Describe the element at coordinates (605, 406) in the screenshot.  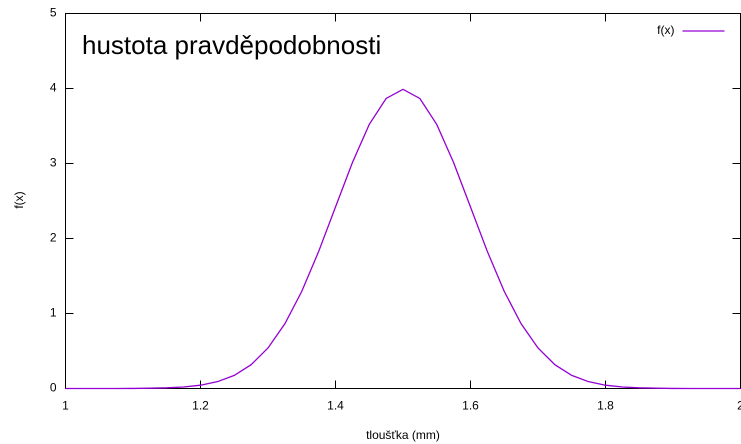
I see `x-tick-label: 1.8` at that location.